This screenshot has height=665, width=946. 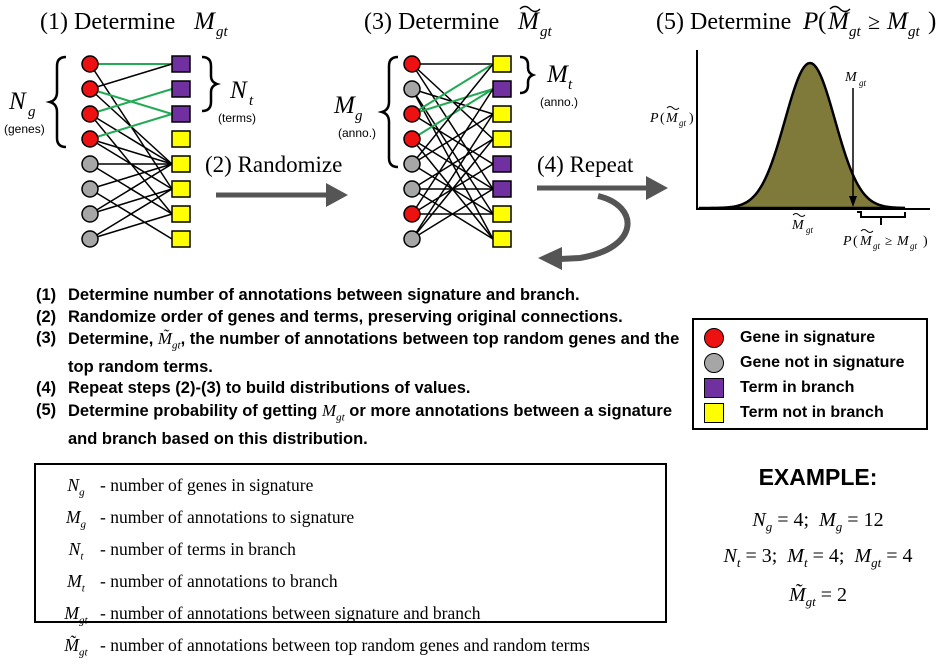 What do you see at coordinates (388, 112) in the screenshot?
I see `signature-brace` at bounding box center [388, 112].